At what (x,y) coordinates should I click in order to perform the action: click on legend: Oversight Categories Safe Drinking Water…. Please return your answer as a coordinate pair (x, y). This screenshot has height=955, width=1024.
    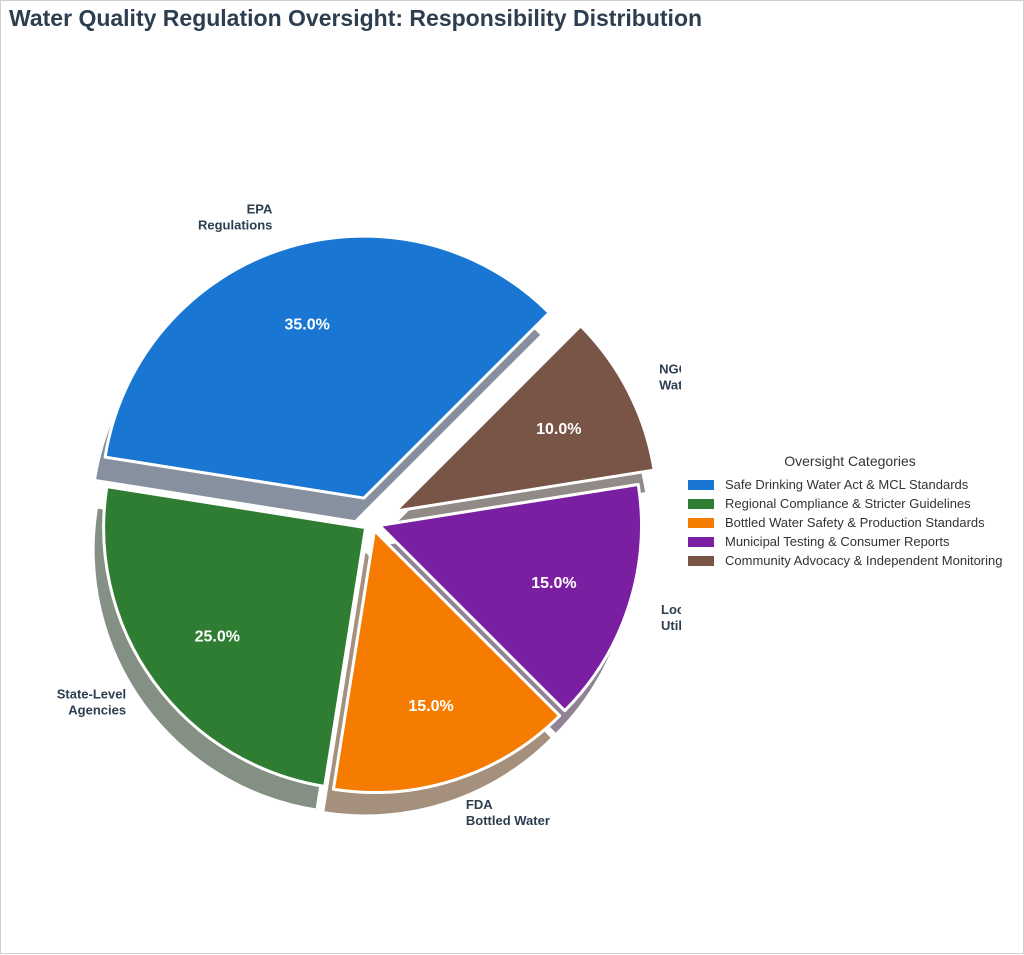
    Looking at the image, I should click on (853, 511).